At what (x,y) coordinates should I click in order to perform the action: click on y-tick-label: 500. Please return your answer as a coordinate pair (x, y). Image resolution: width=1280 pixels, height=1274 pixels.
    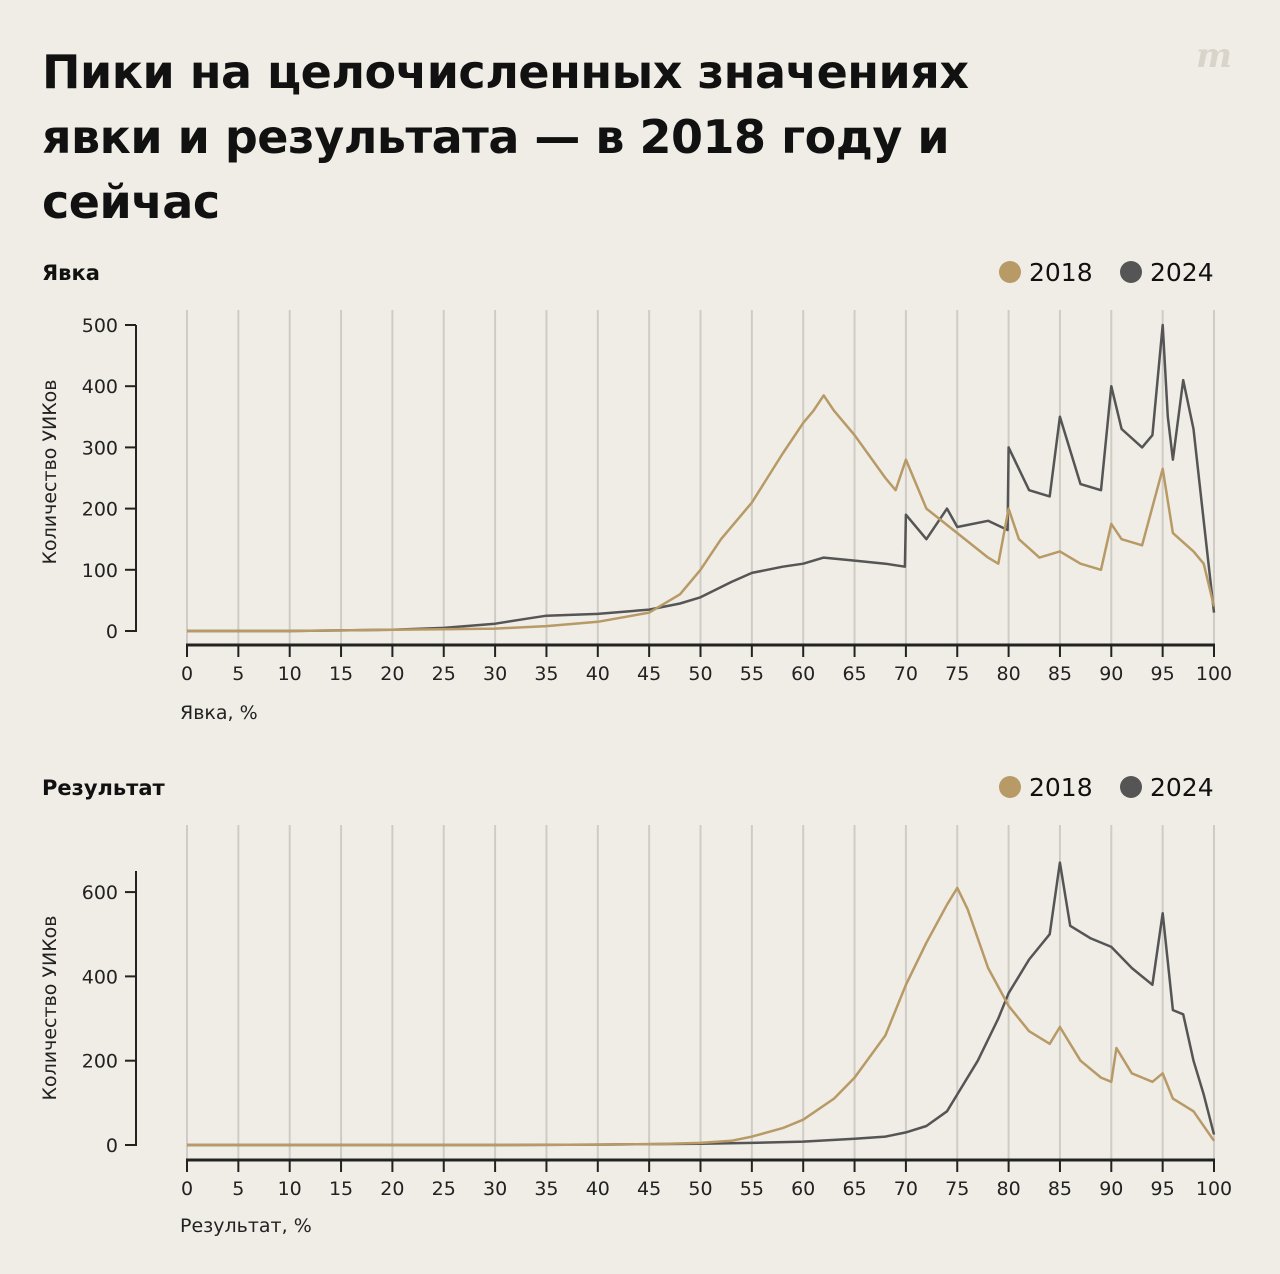
    Looking at the image, I should click on (100, 326).